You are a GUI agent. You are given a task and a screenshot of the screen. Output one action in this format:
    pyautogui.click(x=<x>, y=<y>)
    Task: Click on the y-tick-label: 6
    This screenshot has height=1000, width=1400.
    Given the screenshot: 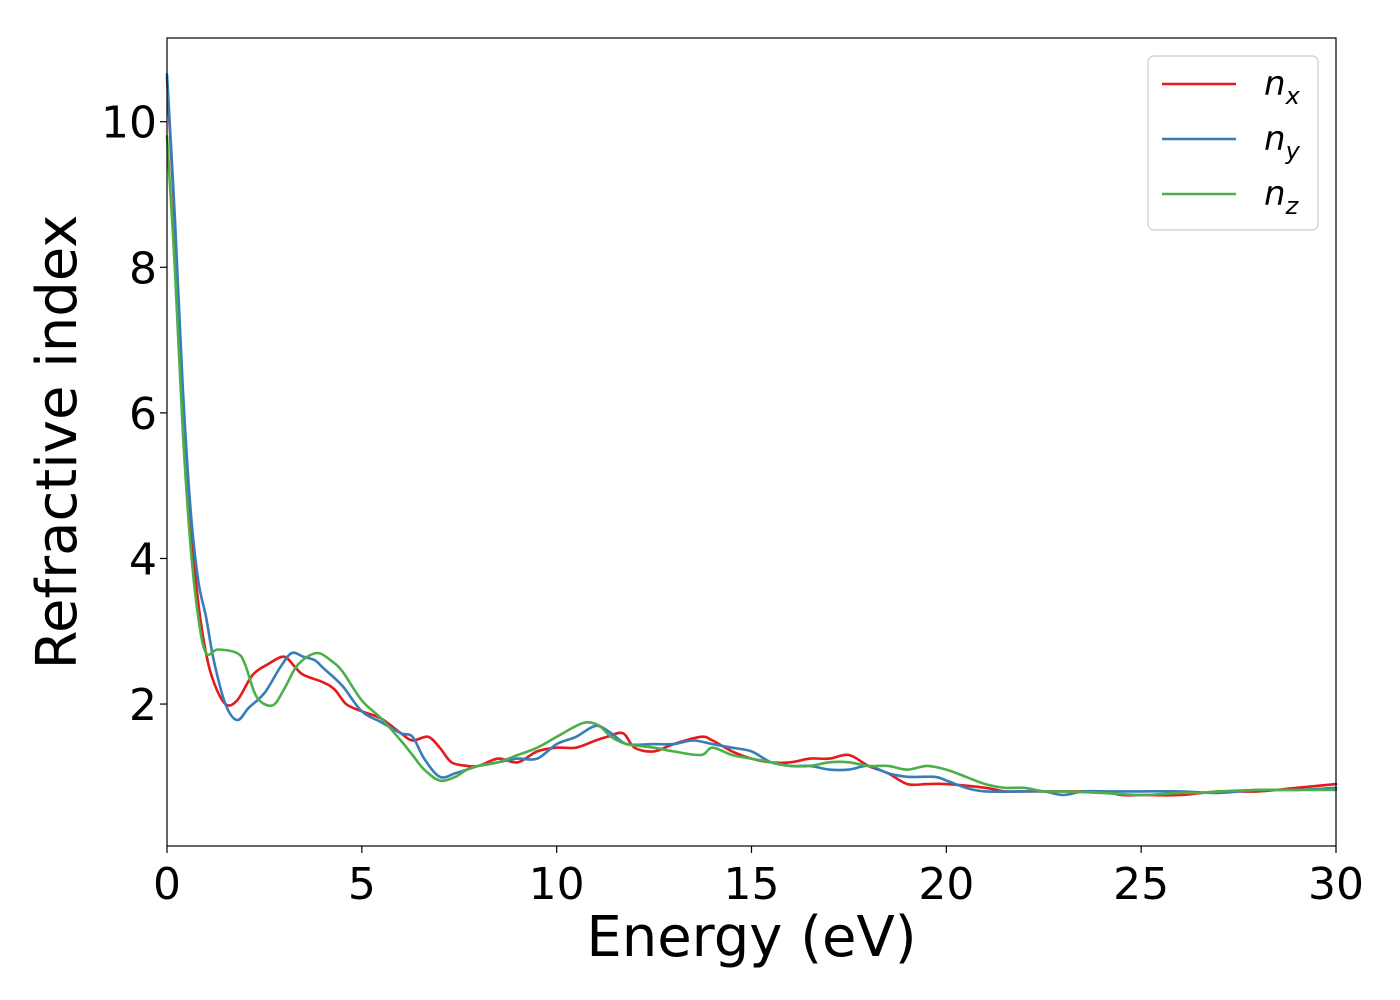 What is the action you would take?
    pyautogui.click(x=143, y=414)
    